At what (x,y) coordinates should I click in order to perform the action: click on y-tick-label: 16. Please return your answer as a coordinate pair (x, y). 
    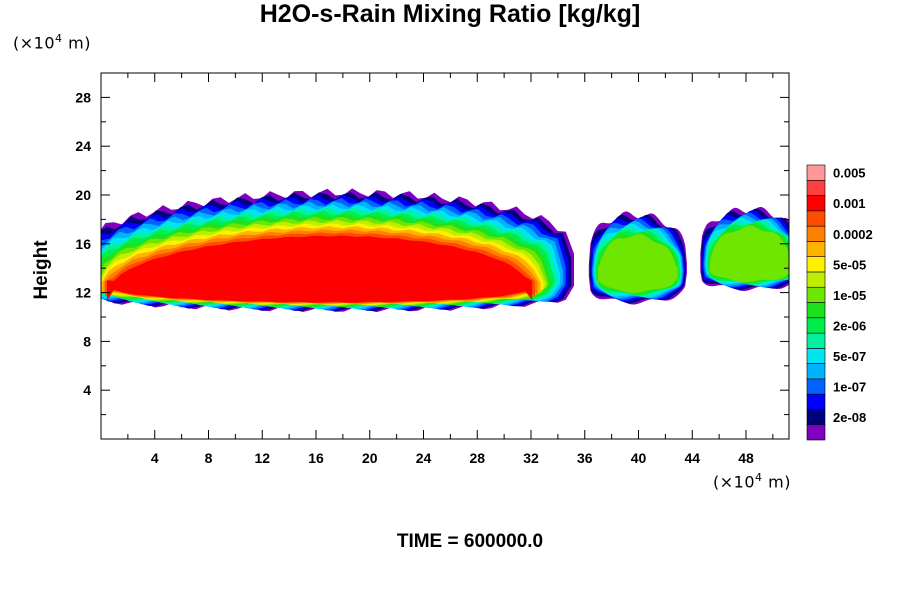
    Looking at the image, I should click on (83, 244).